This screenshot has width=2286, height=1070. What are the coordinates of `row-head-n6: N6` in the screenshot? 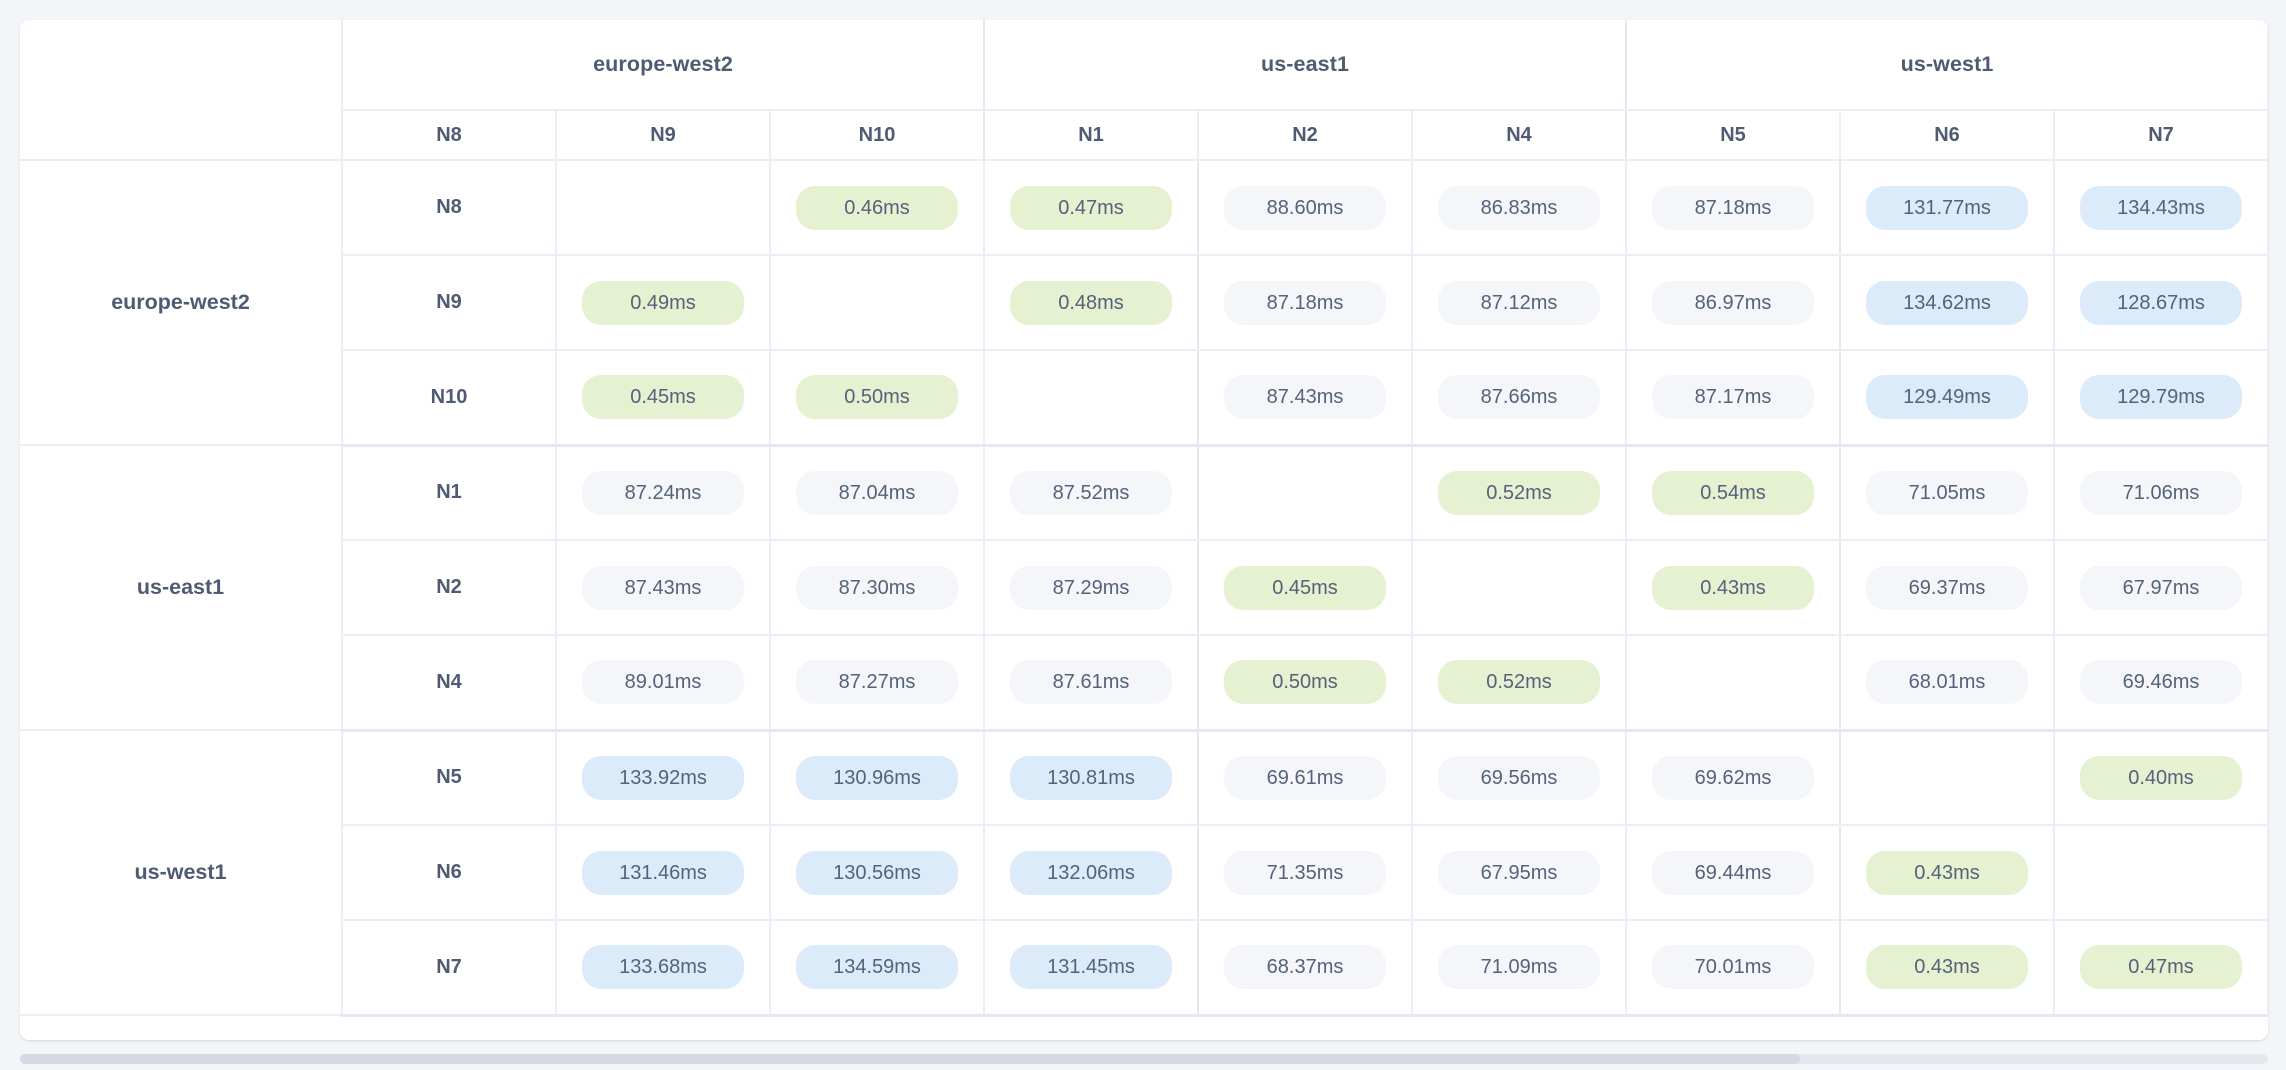 It's located at (449, 873).